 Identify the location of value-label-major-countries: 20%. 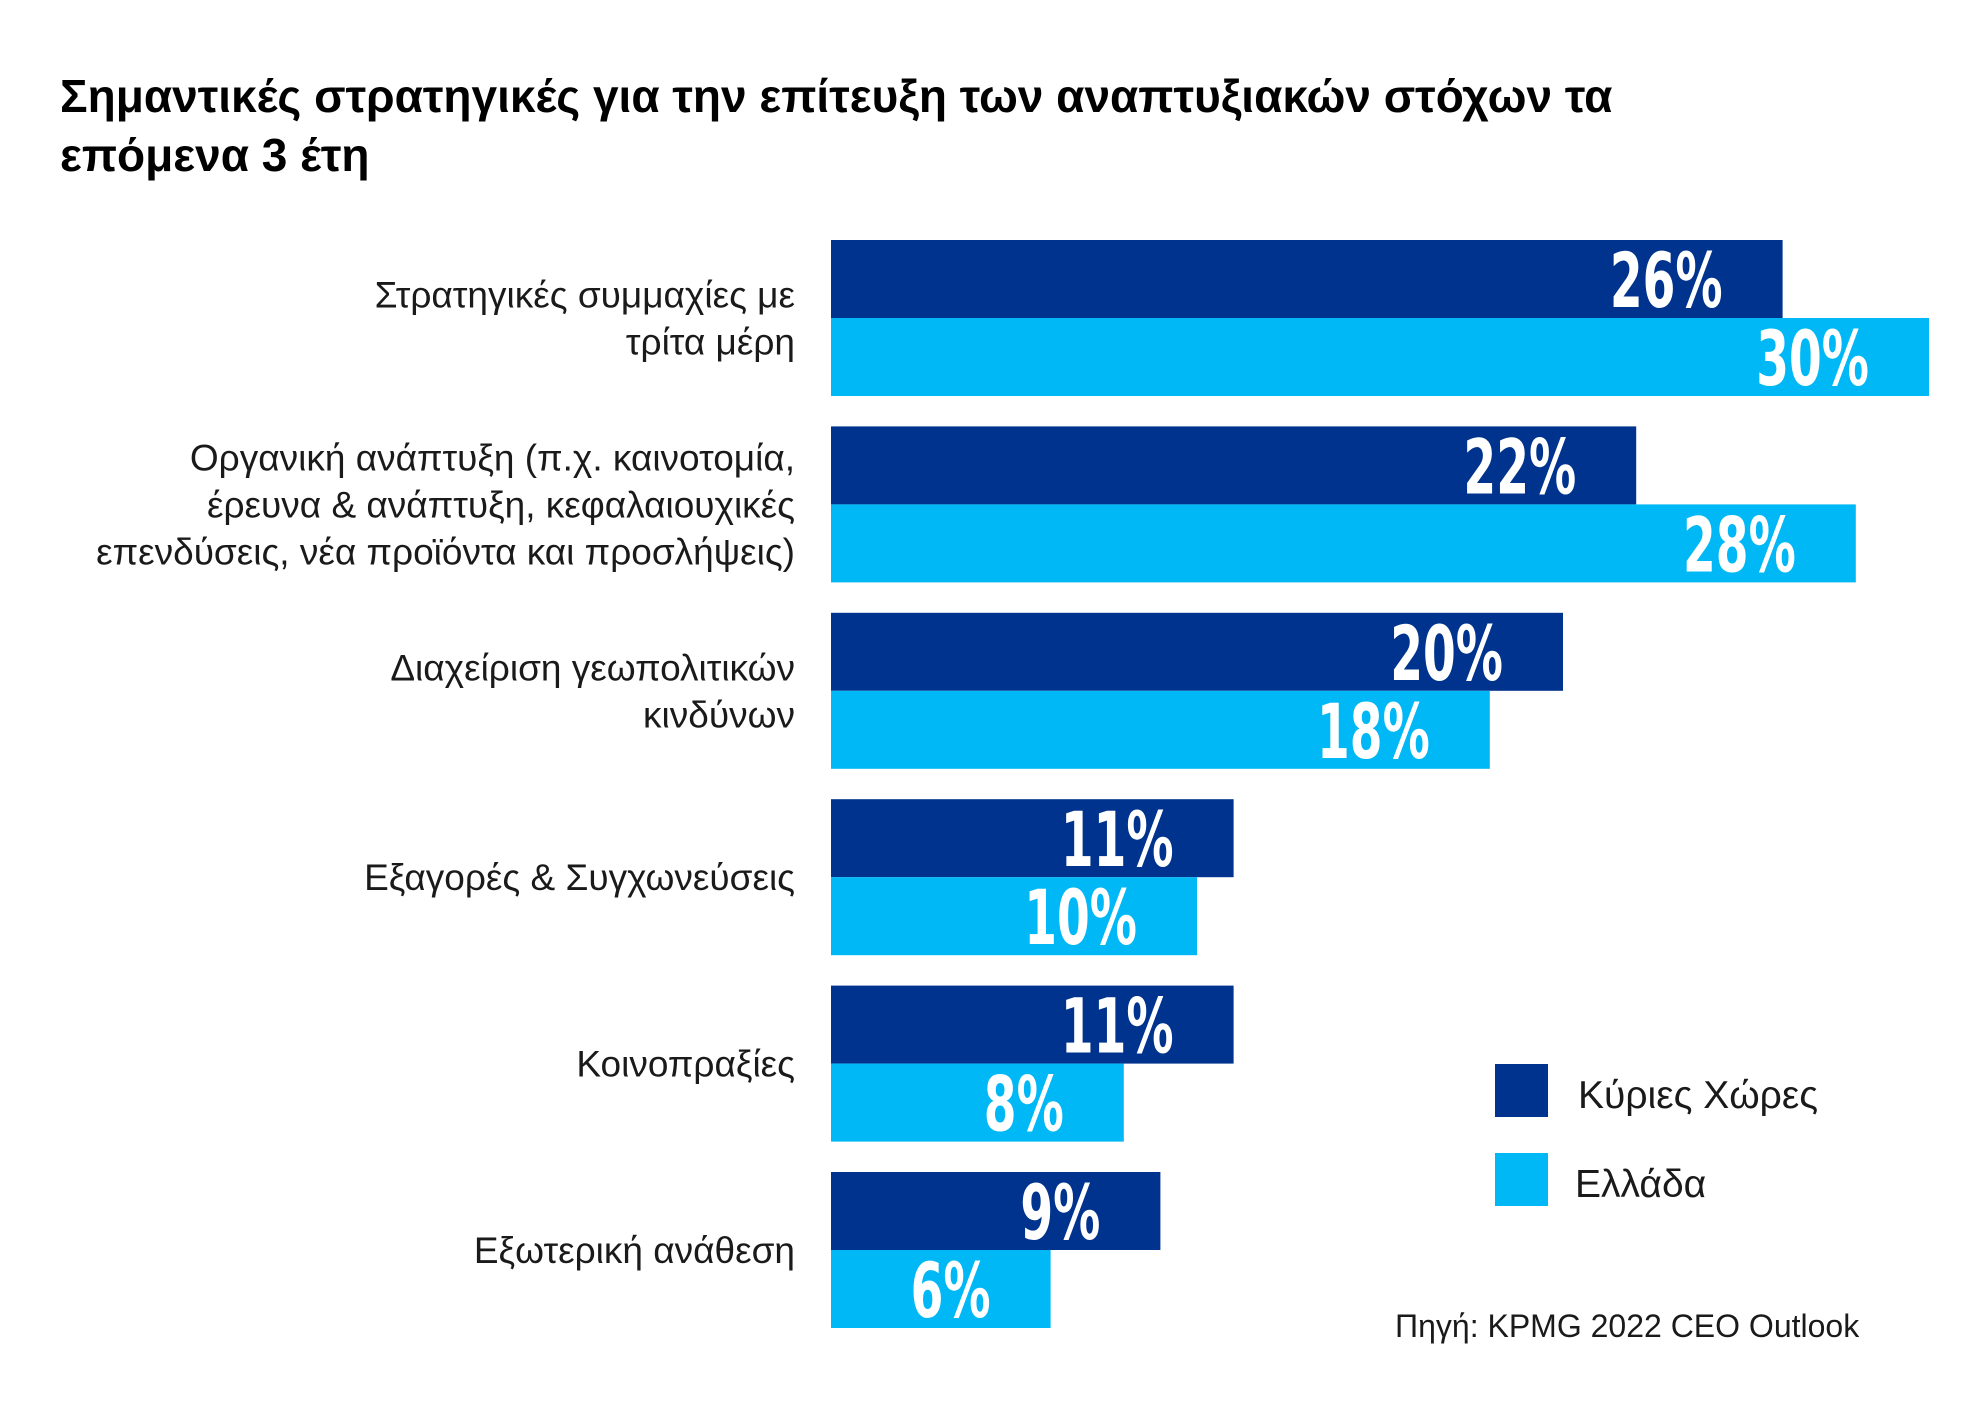
(1446, 653).